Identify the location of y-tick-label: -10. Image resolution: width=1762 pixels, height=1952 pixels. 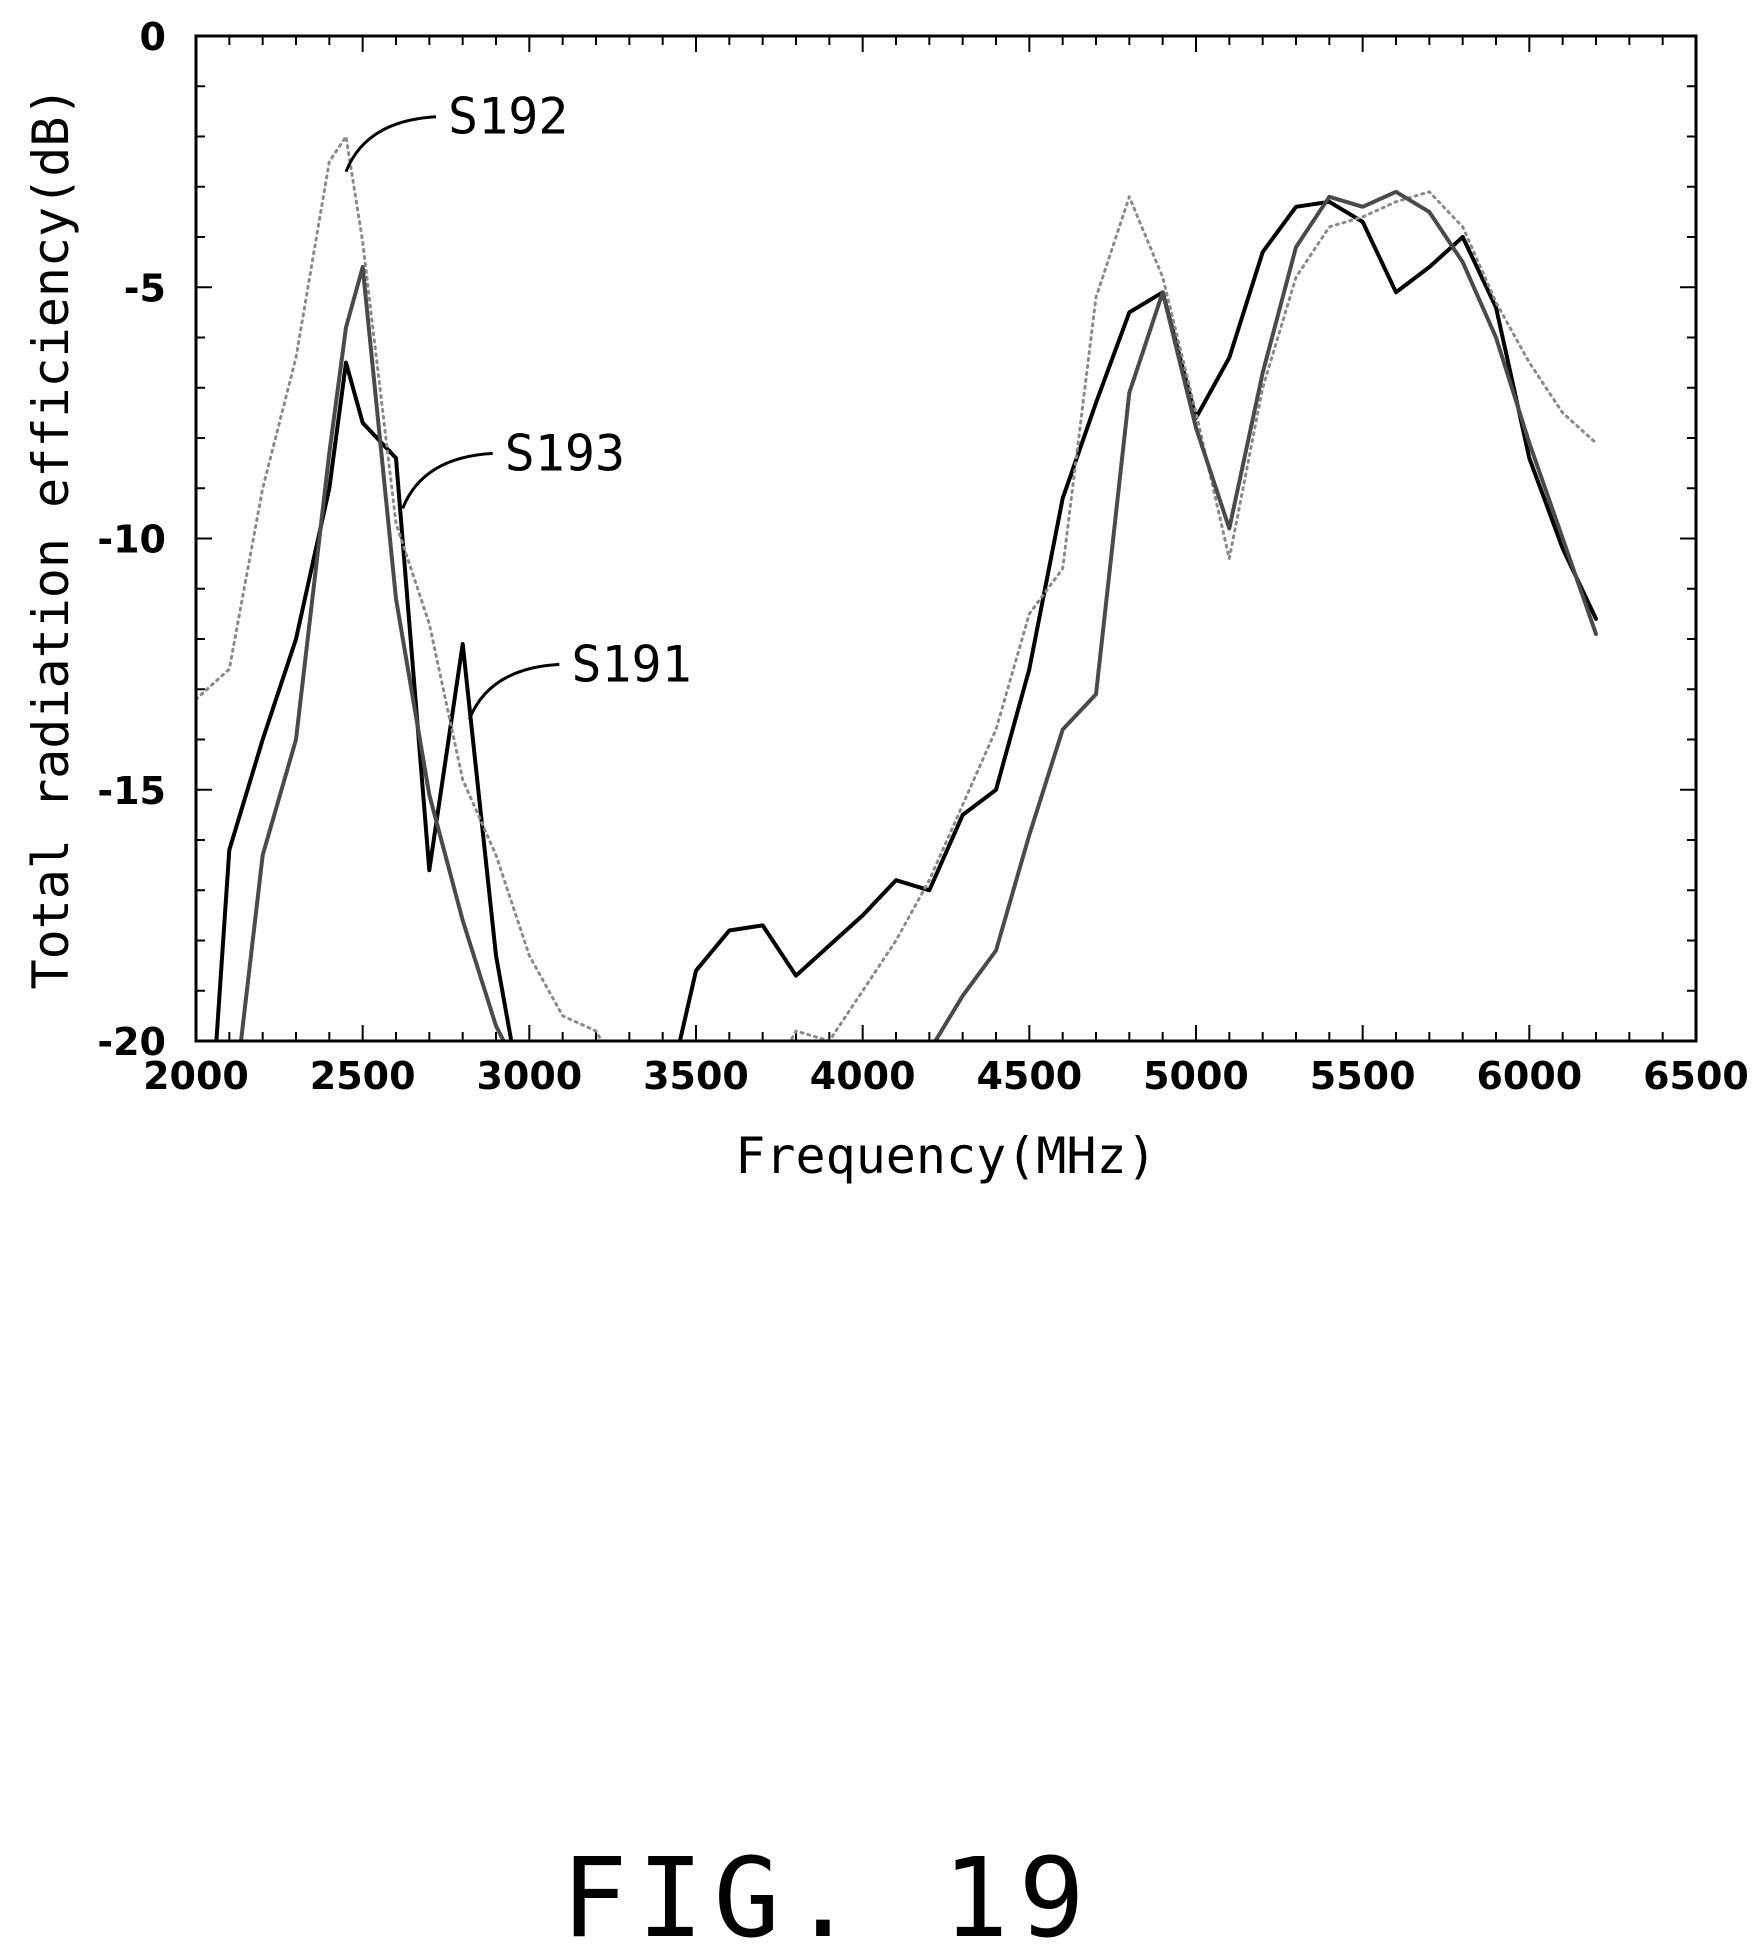
(131, 540).